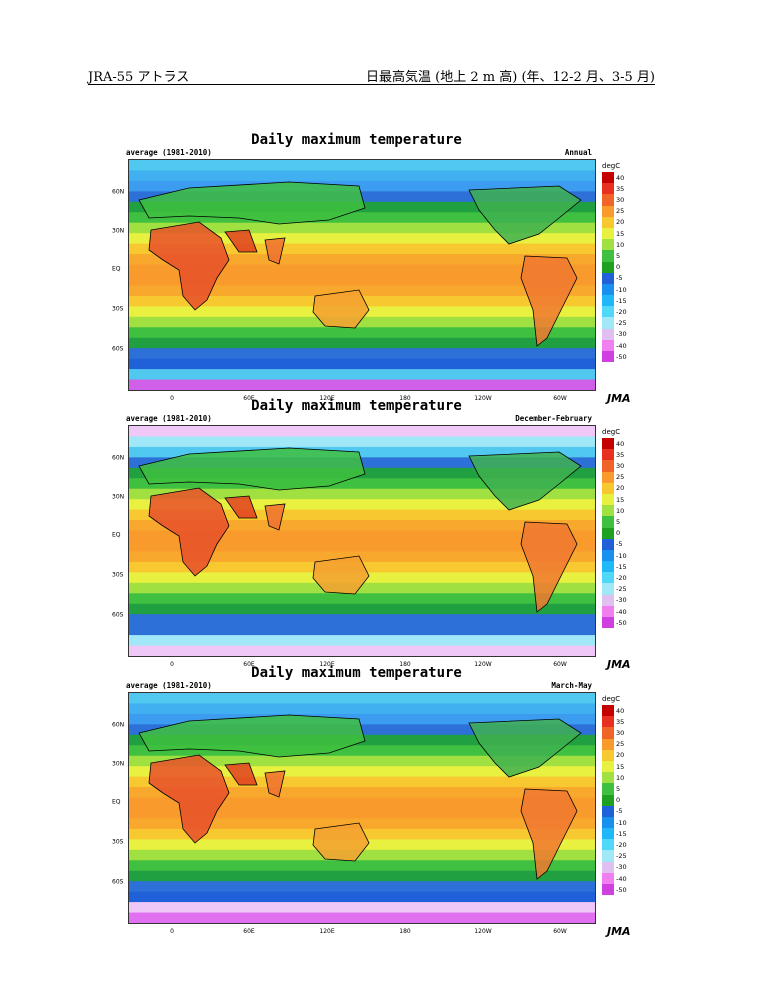  Describe the element at coordinates (118, 231) in the screenshot. I see `lat-tick-label: 30N` at that location.